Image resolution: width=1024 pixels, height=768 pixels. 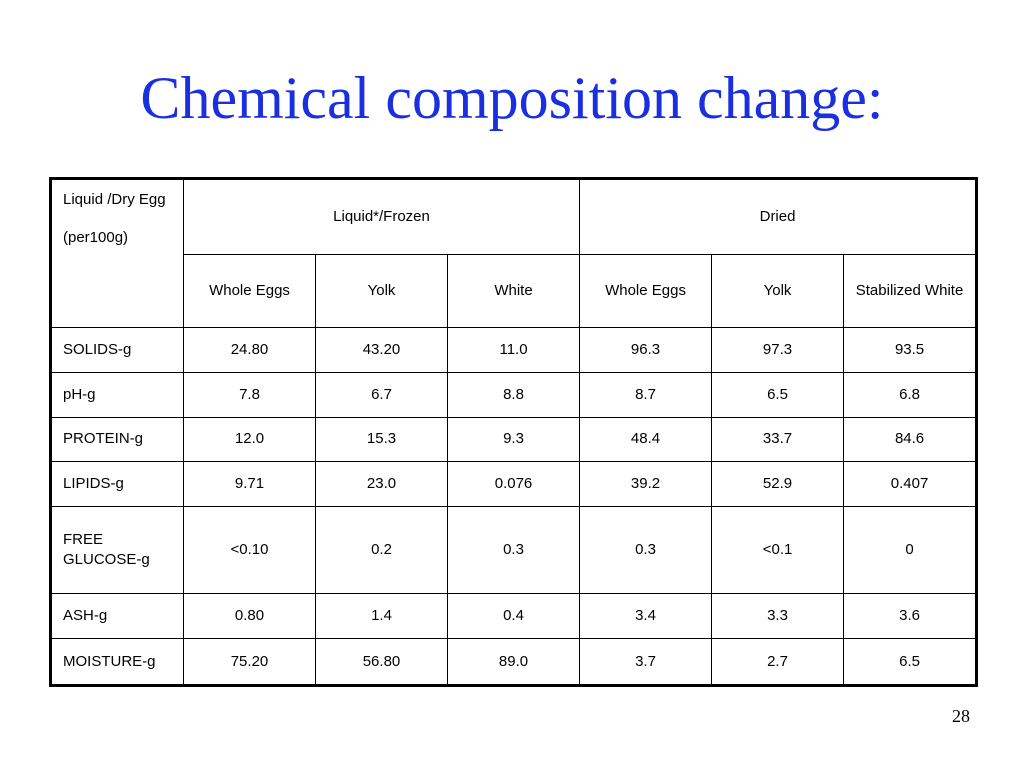 What do you see at coordinates (910, 439) in the screenshot?
I see `table-cell: 84.6` at bounding box center [910, 439].